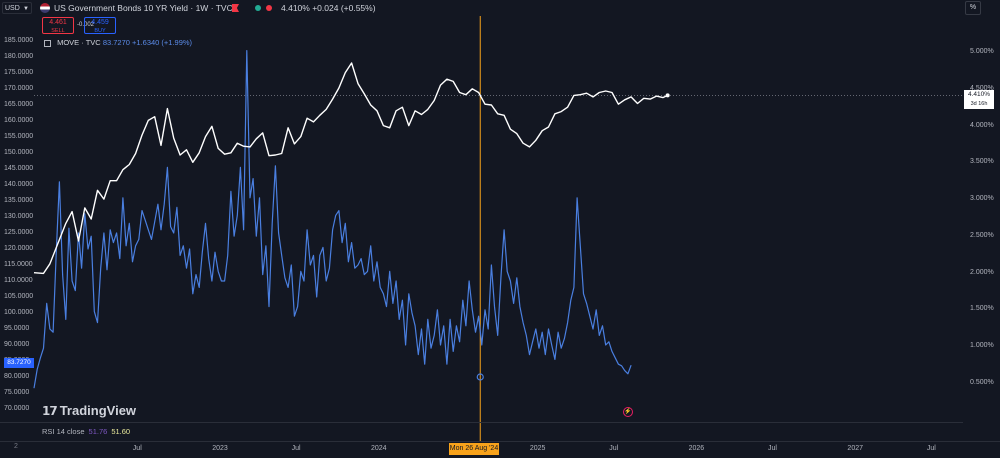 This screenshot has width=1000, height=458. I want to click on time-axis-tick: 2024, so click(379, 448).